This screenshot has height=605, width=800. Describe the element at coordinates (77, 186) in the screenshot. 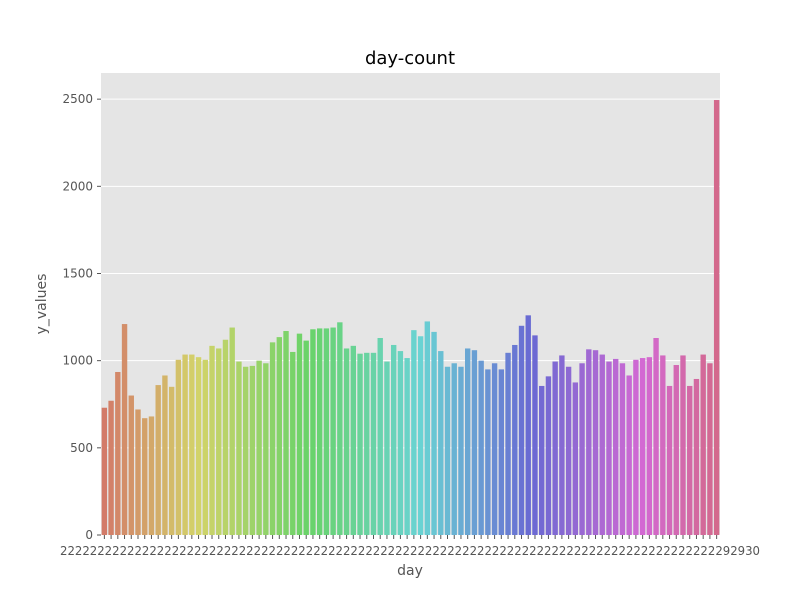

I see `y-tick-label: 2000` at that location.